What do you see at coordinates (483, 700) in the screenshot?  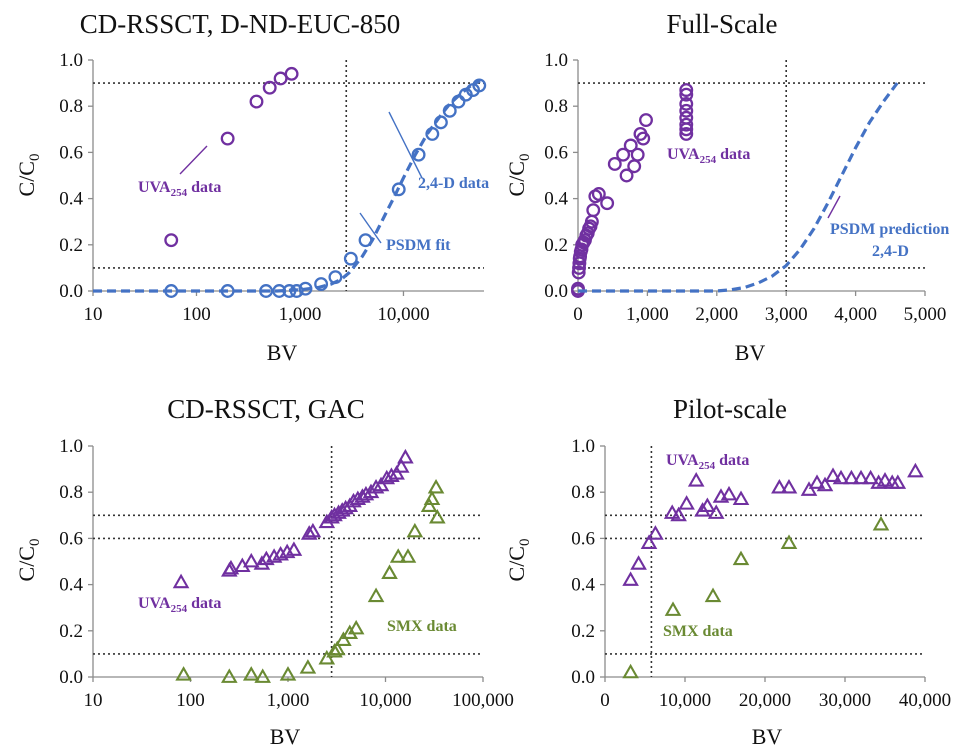 I see `x-tick-label: 100,000` at bounding box center [483, 700].